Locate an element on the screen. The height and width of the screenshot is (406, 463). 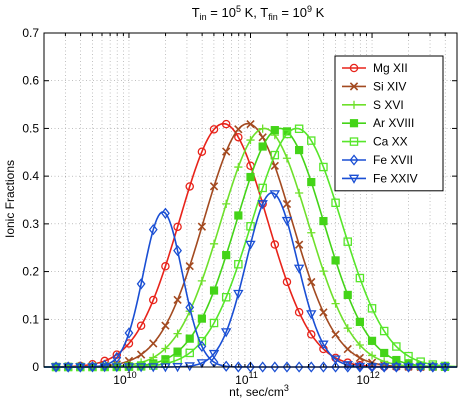
y-tick-label: 0.3 is located at coordinates (30, 224).